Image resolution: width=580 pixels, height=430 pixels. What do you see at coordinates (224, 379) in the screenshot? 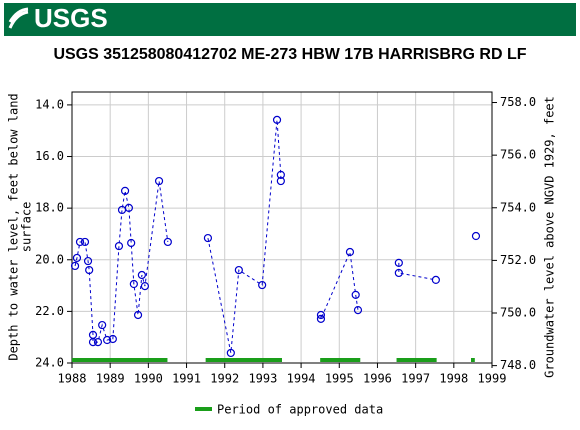
I see `x-tick-label: 1992` at bounding box center [224, 379].